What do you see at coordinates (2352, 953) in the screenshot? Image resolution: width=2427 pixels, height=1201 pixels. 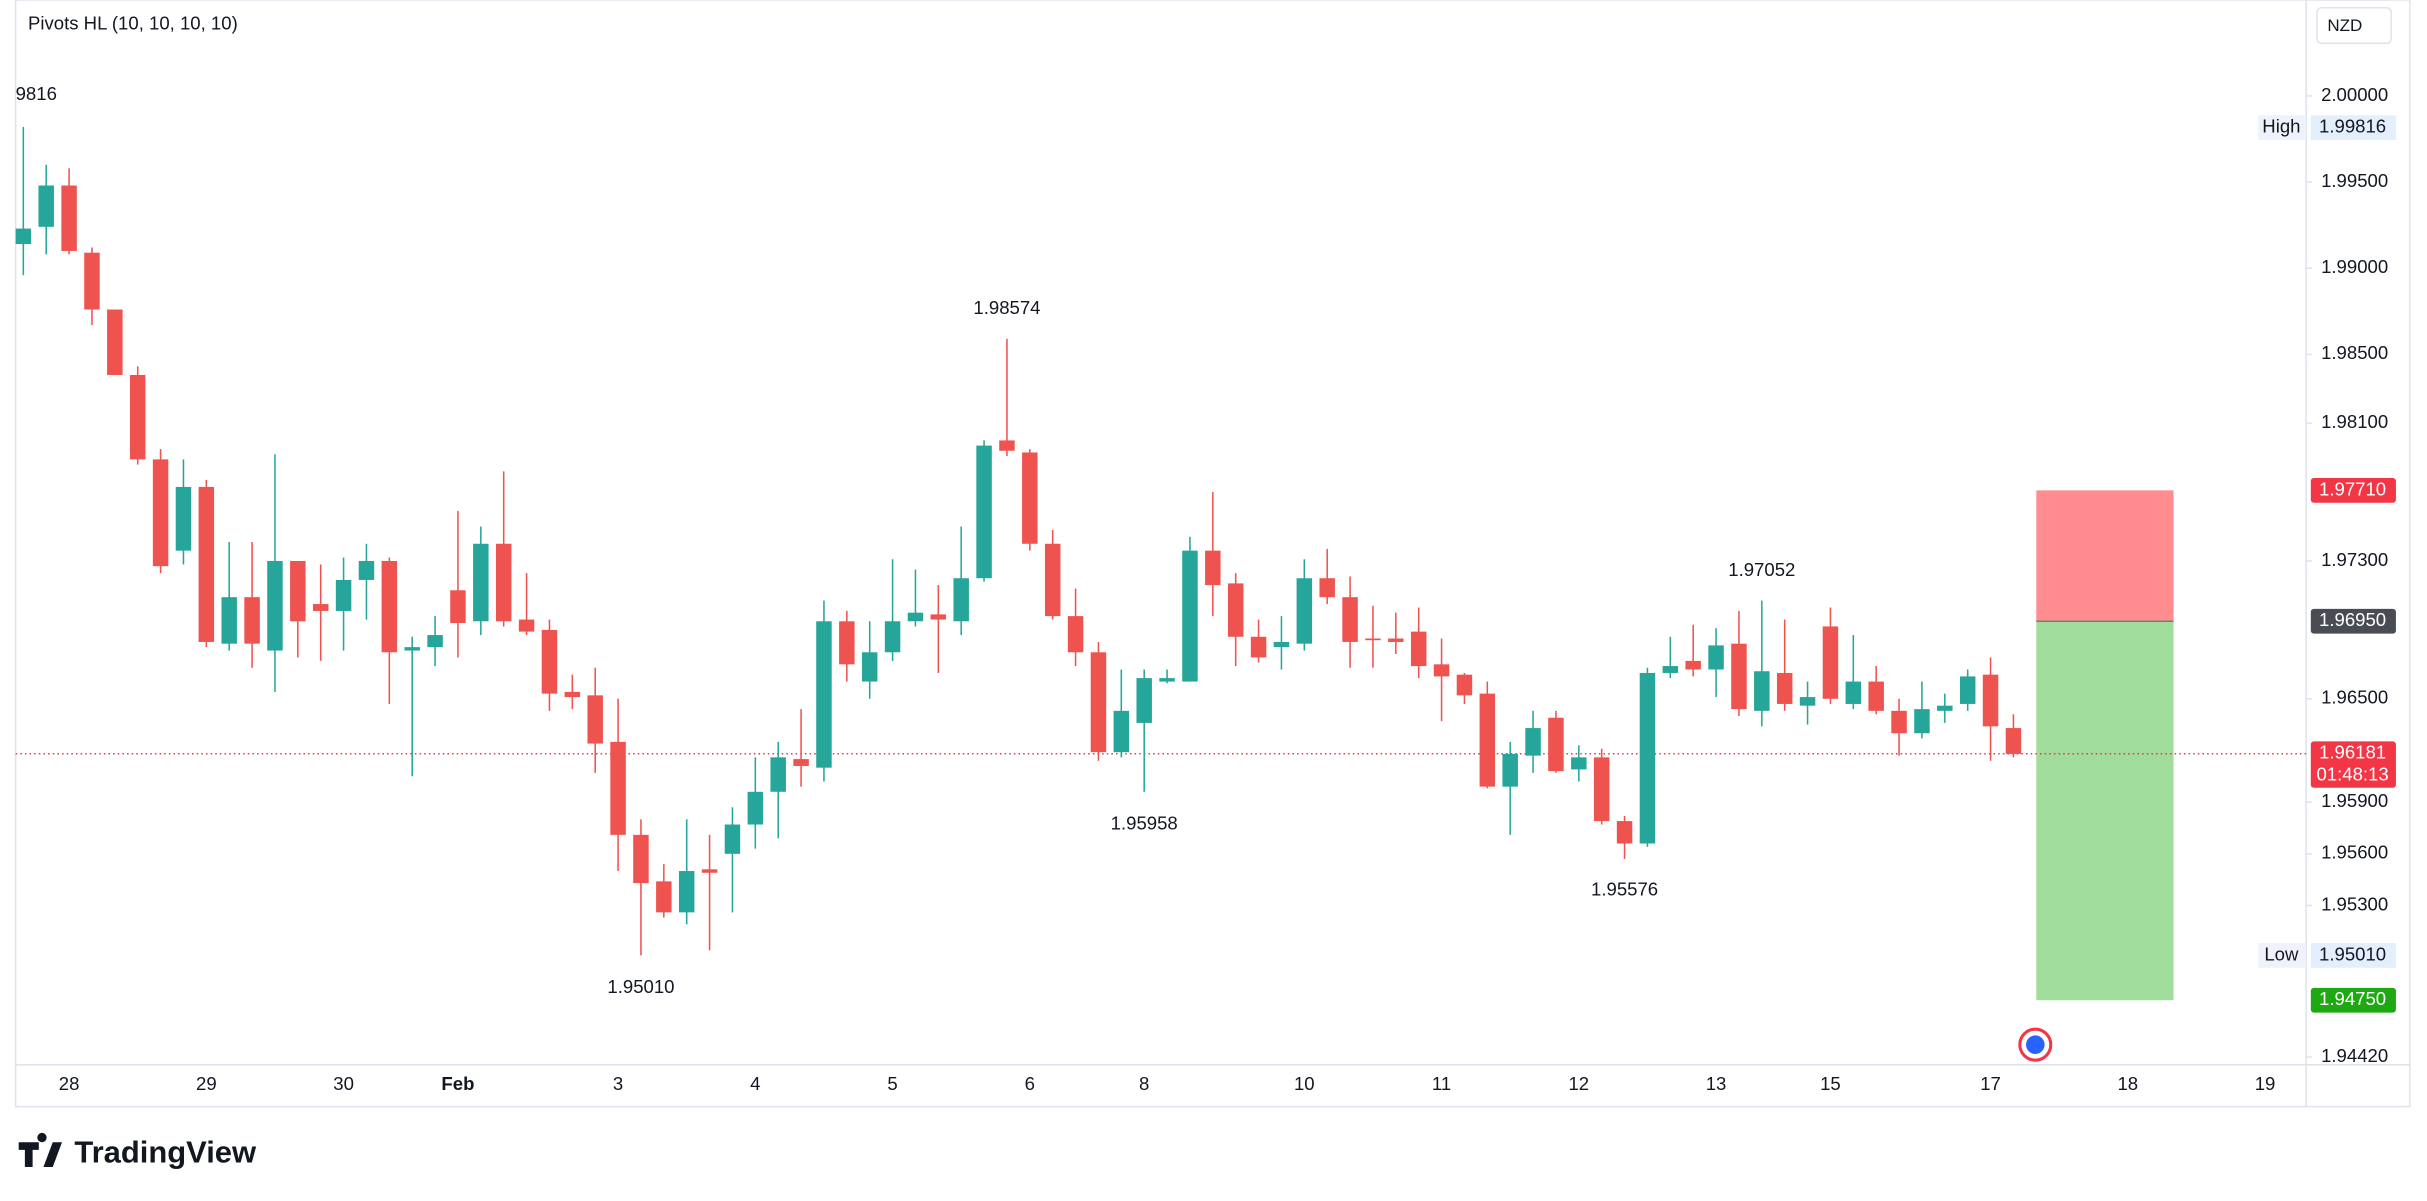 I see `low-value: 1.95010` at bounding box center [2352, 953].